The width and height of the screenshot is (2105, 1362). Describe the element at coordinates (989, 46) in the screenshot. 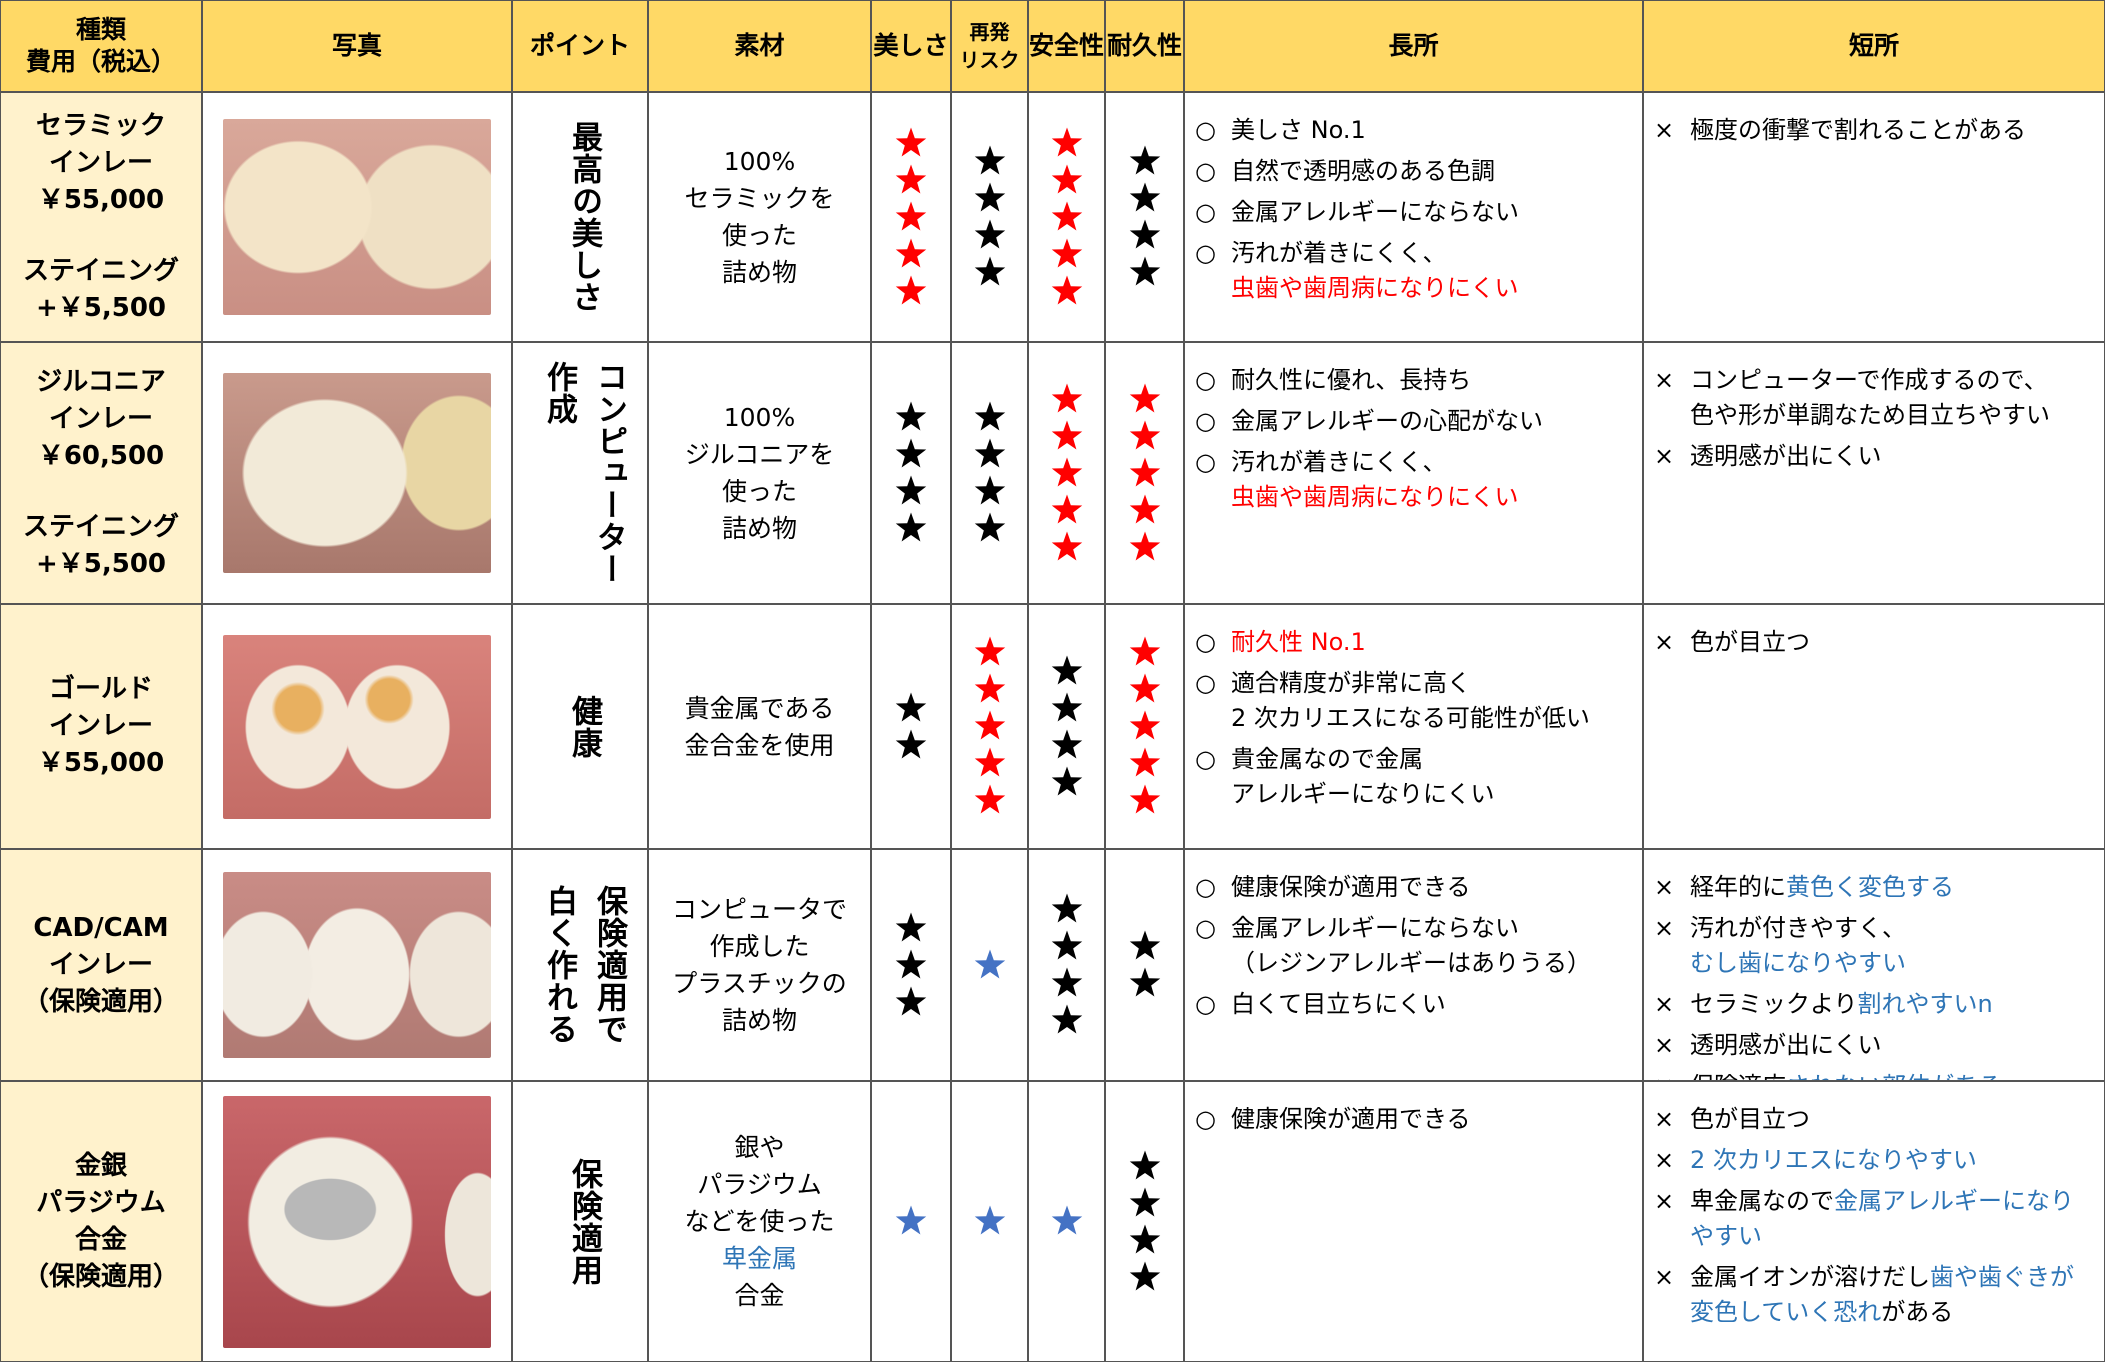

I see `header-cell: 再発 リスク` at that location.